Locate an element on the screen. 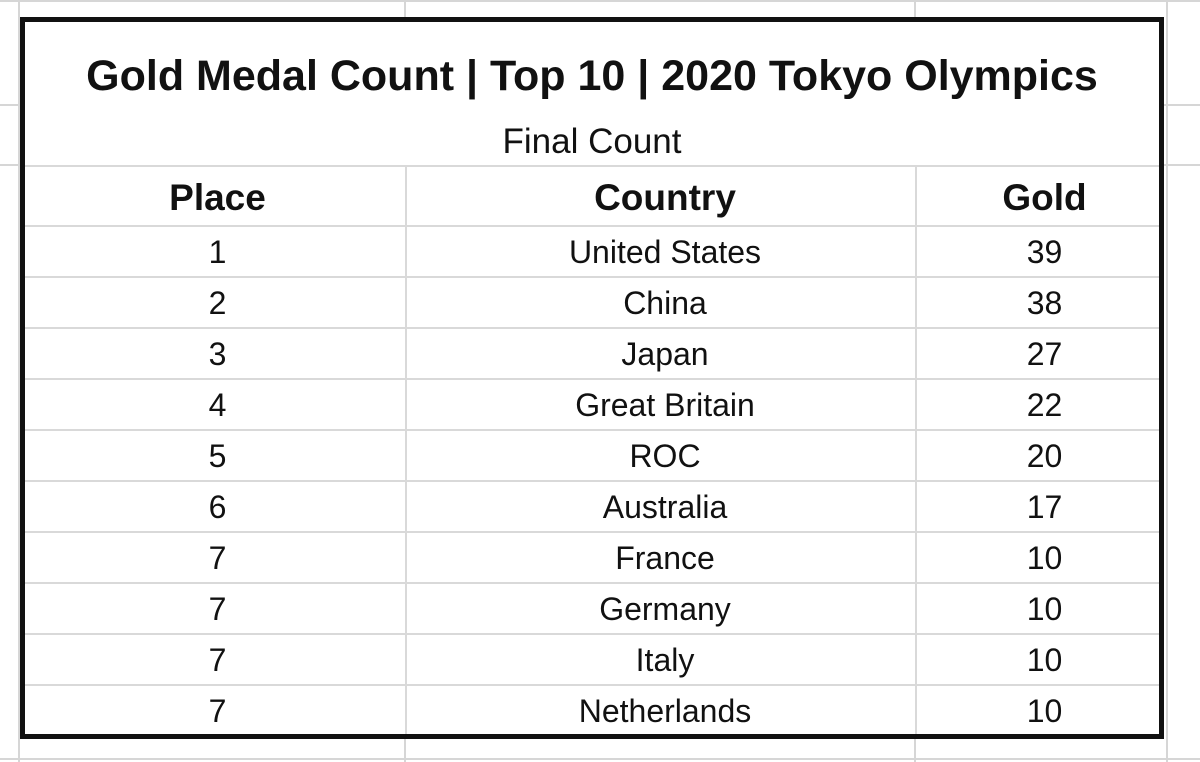 Image resolution: width=1200 pixels, height=762 pixels. table-header-row: Place Country Gold is located at coordinates (592, 192).